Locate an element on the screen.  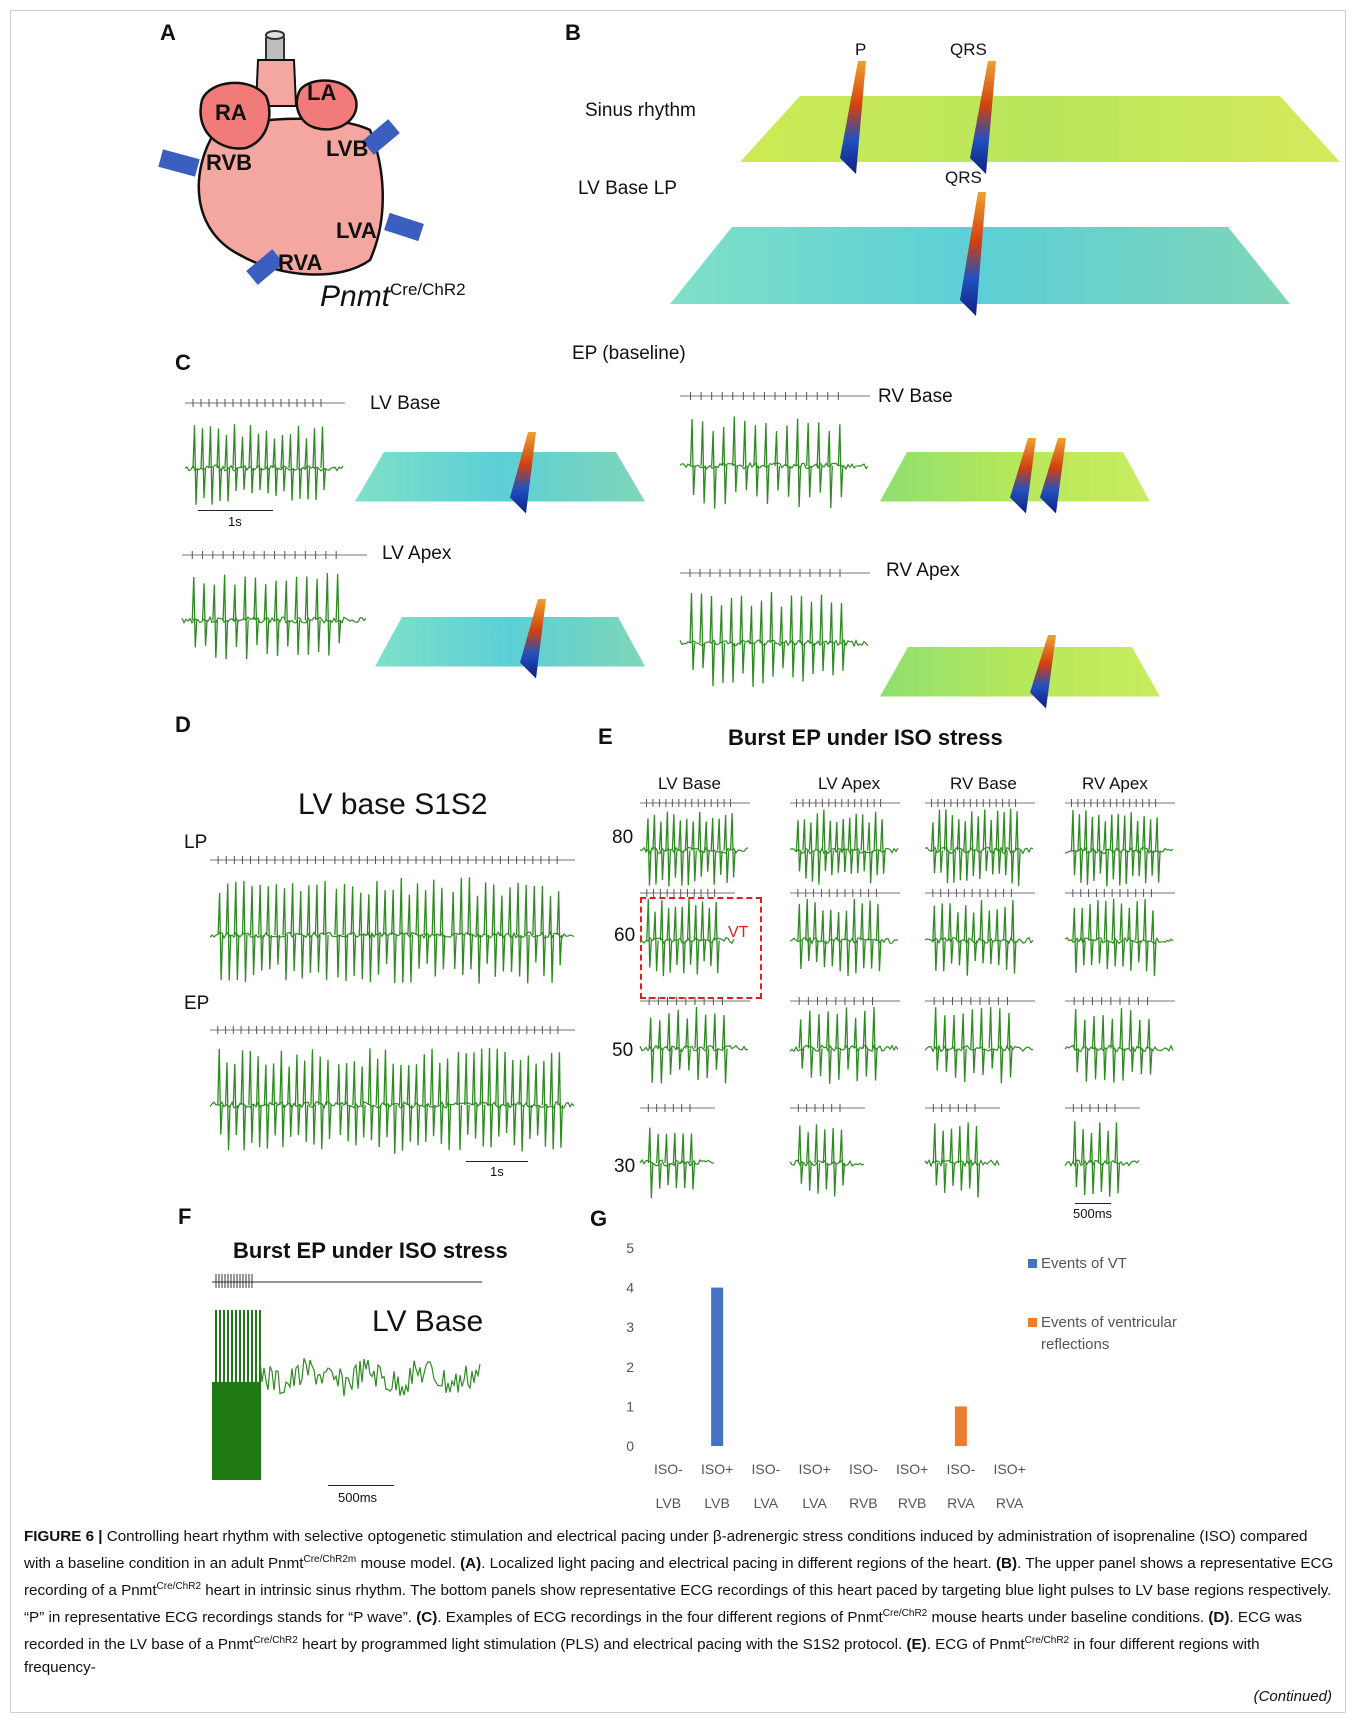
label-lvb: LVB is located at coordinates (347, 148).